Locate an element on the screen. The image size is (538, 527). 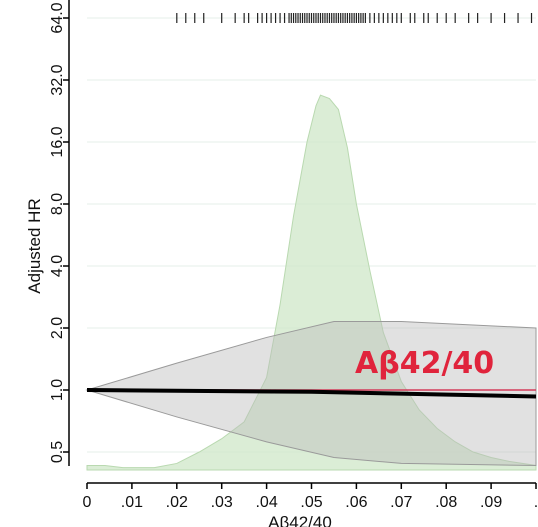
x-tick-label: .07 is located at coordinates (401, 502).